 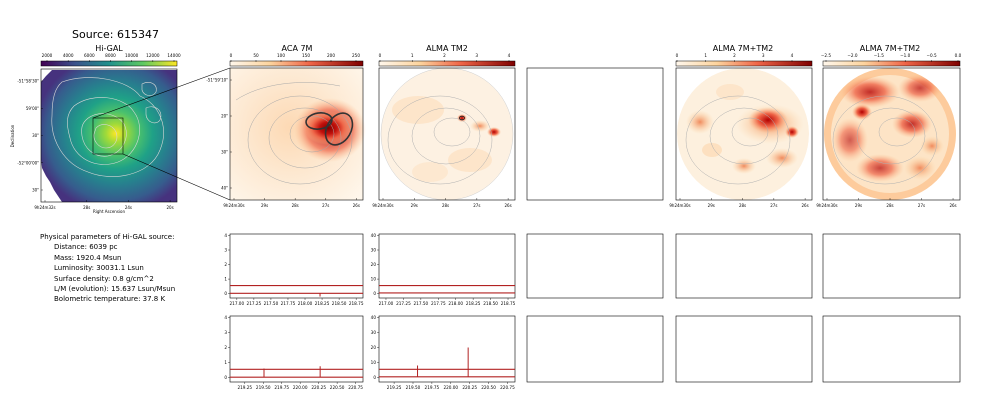 I want to click on panel-title-aca: ACA 7M, so click(x=297, y=48).